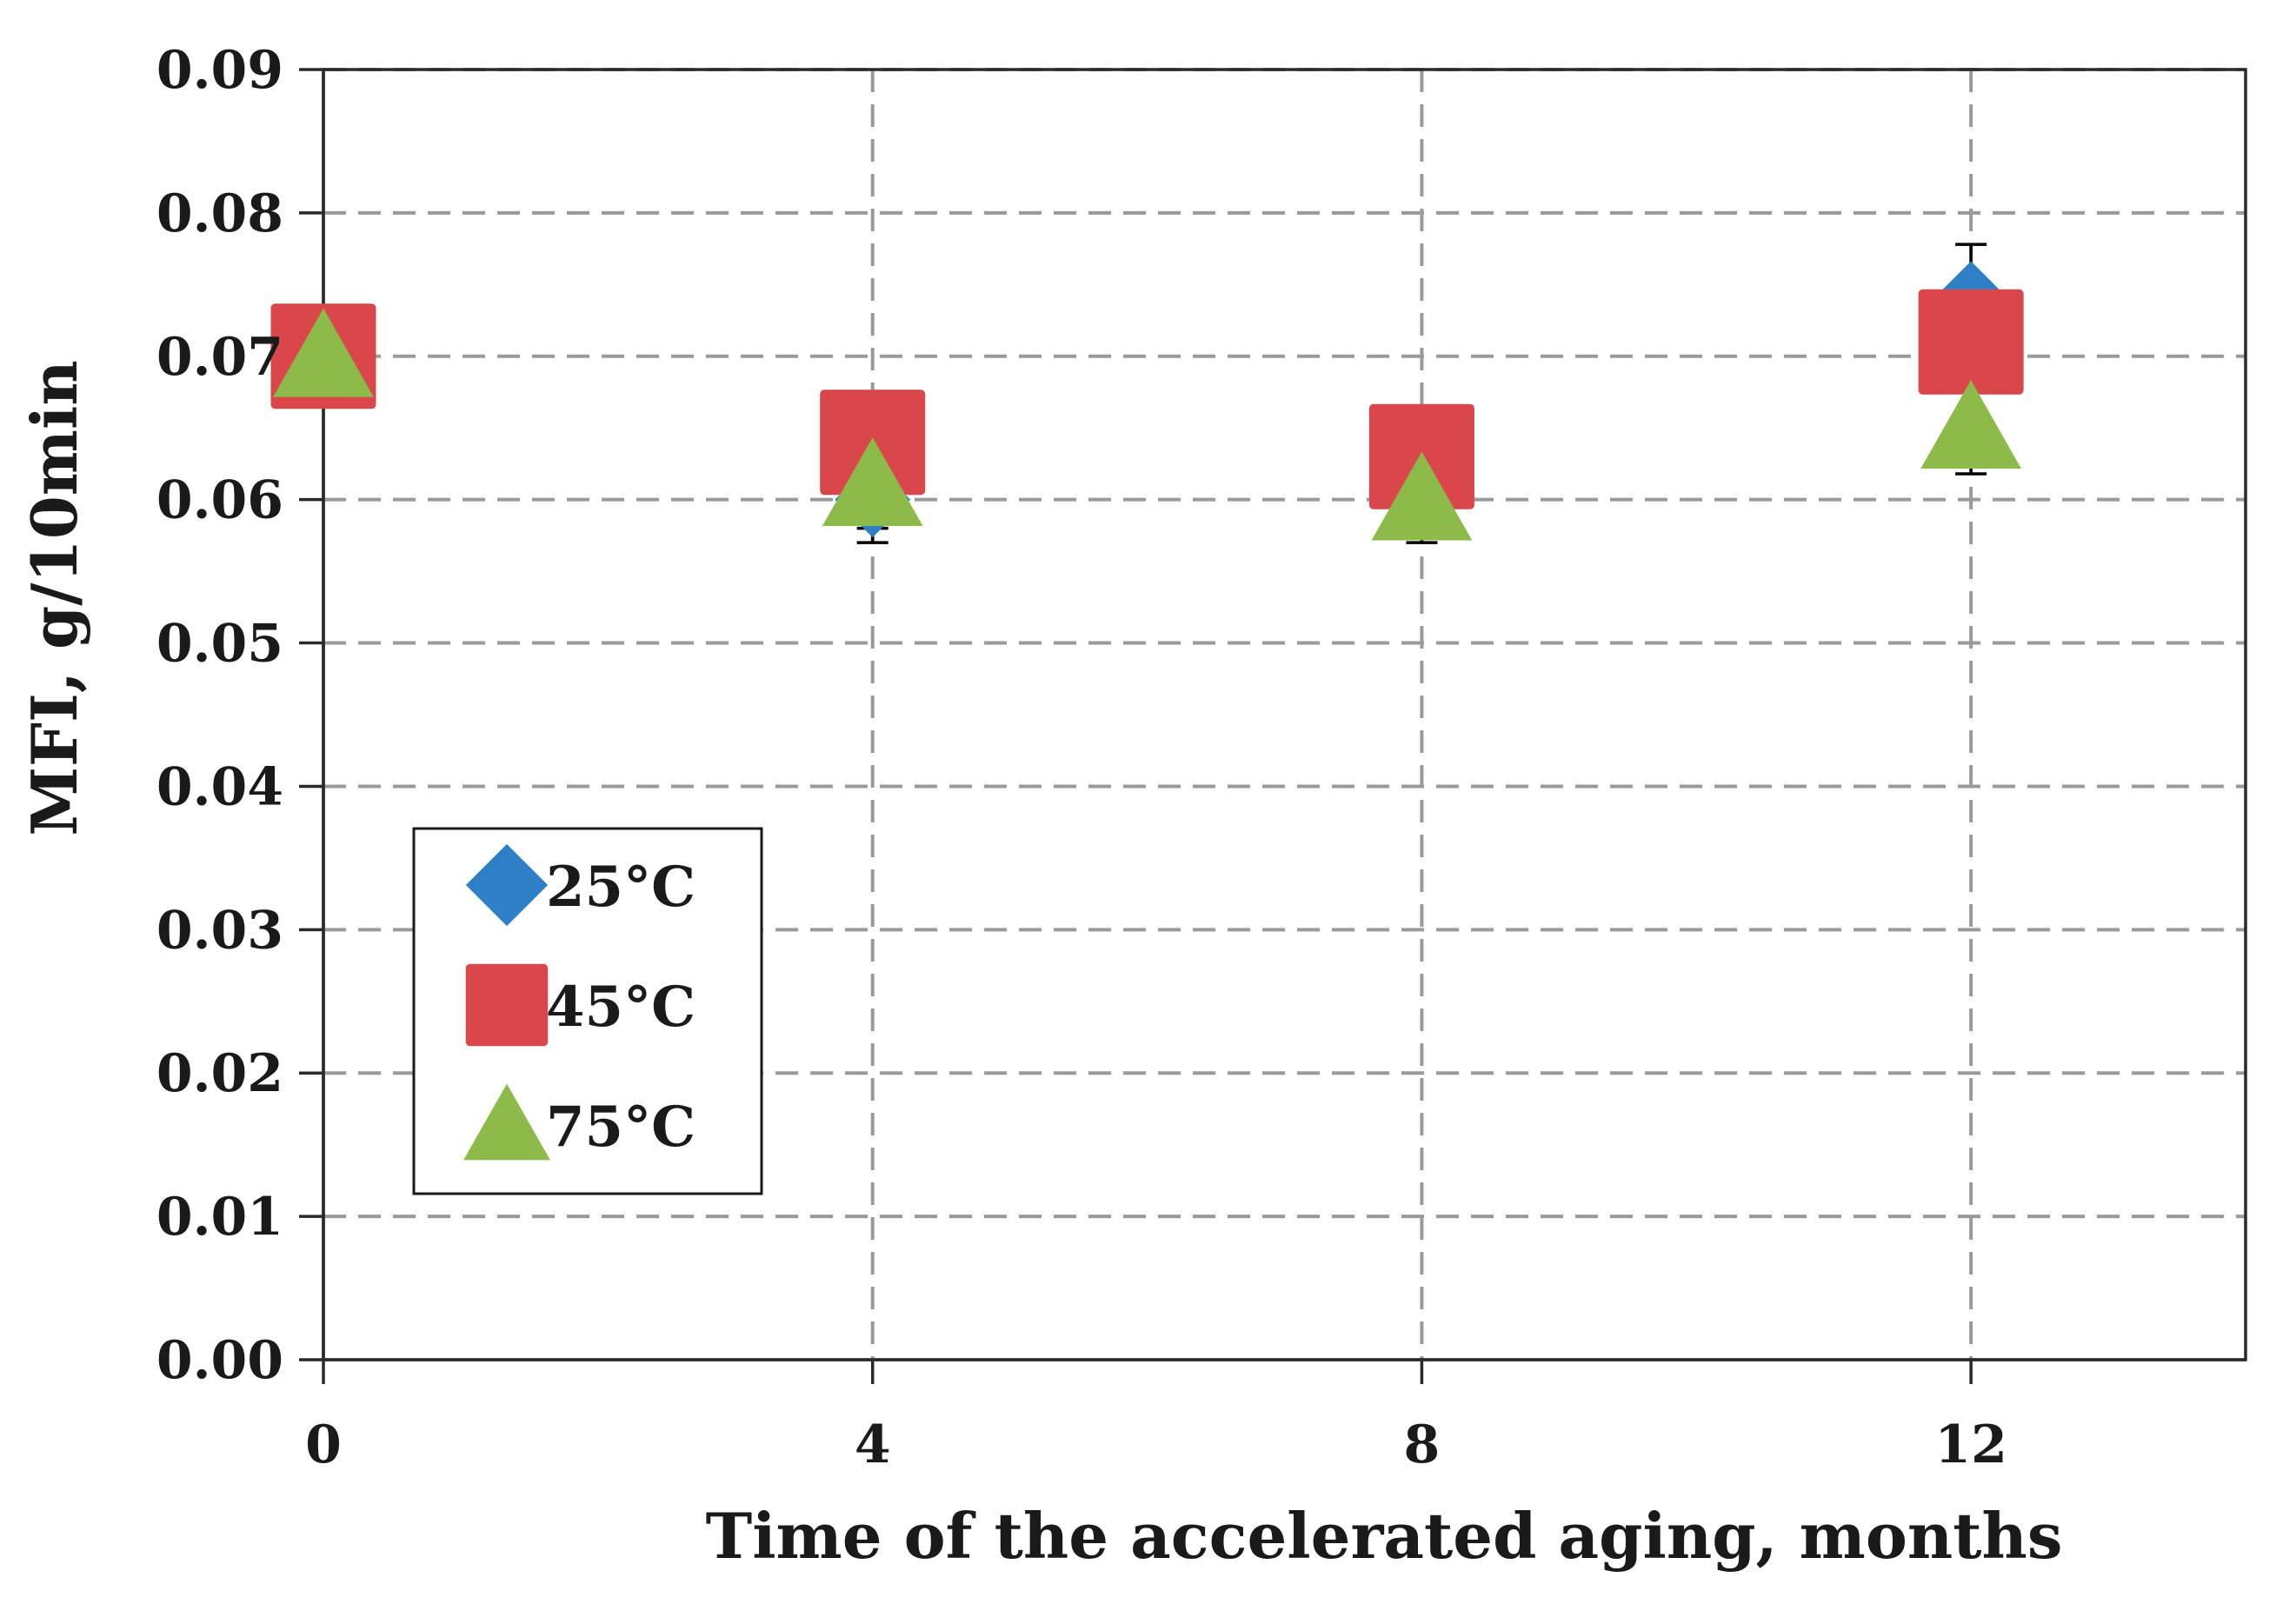 The image size is (2296, 1611). Describe the element at coordinates (219, 644) in the screenshot. I see `y-tick-label: 0.05` at that location.